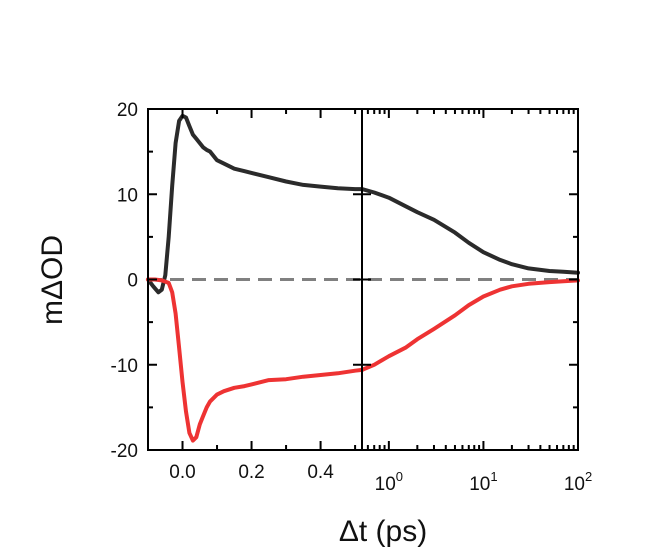  Describe the element at coordinates (255, 204) in the screenshot. I see `black-trace-linear-line` at that location.